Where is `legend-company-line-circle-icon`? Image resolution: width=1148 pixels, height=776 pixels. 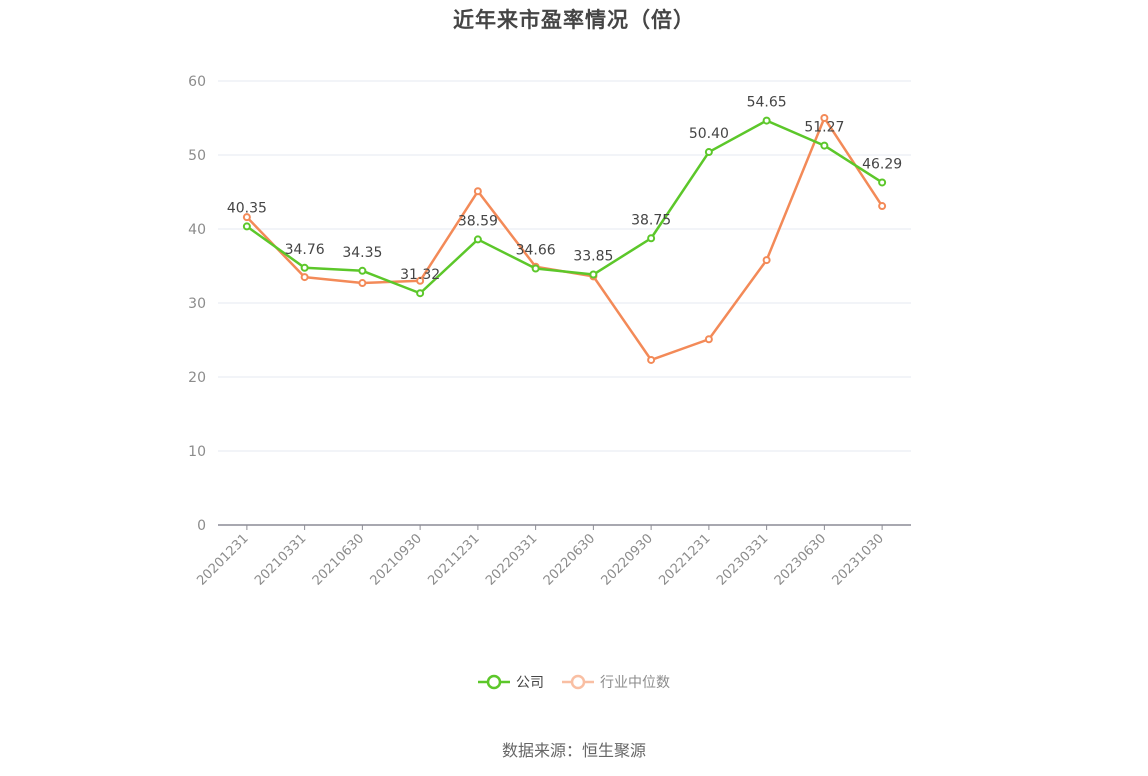 legend-company-line-circle-icon is located at coordinates (494, 682).